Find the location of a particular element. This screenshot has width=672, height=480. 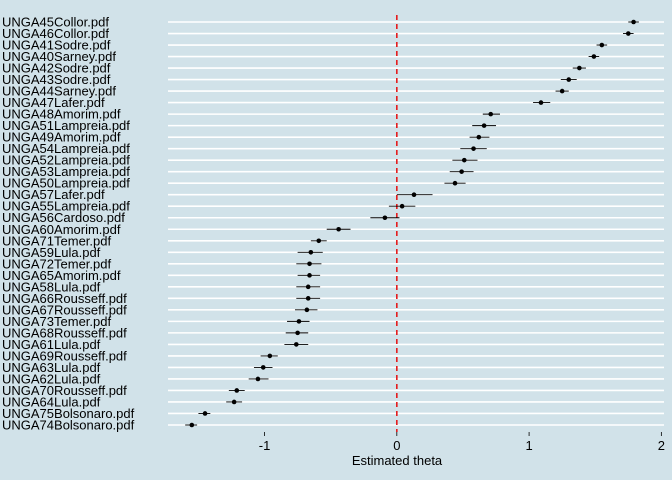

y-tick-label: UNGA75Bolsonaro.pdf is located at coordinates (68, 413).